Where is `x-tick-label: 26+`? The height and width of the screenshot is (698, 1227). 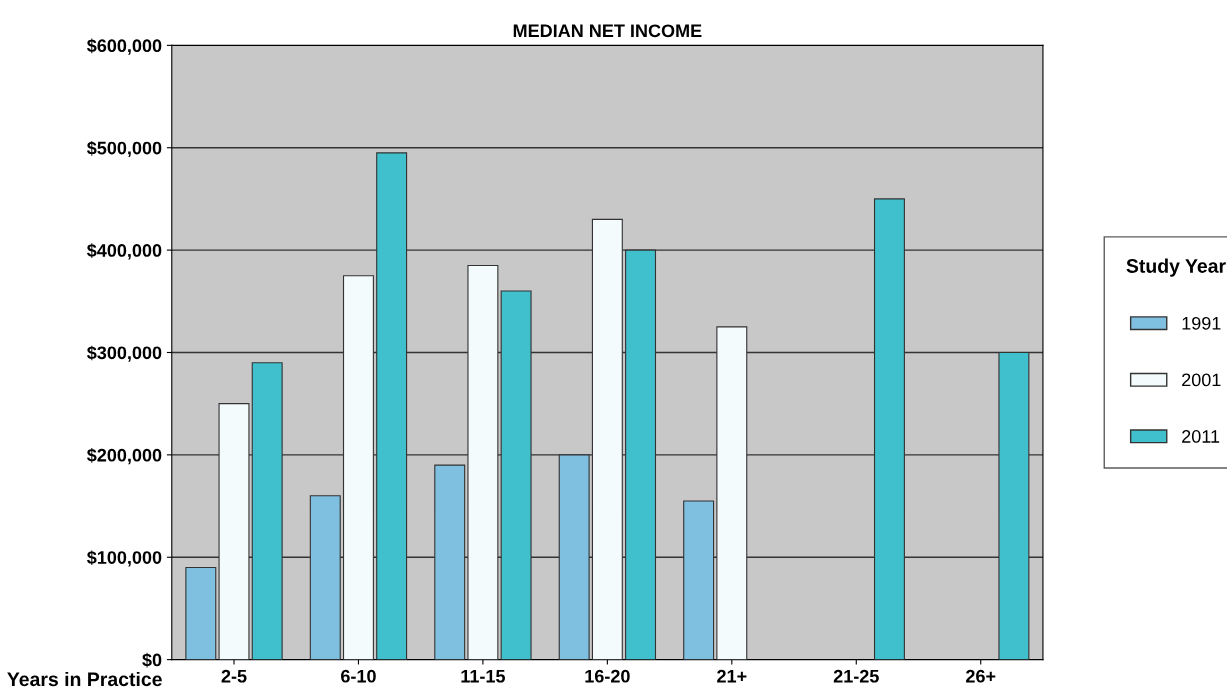
x-tick-label: 26+ is located at coordinates (981, 676).